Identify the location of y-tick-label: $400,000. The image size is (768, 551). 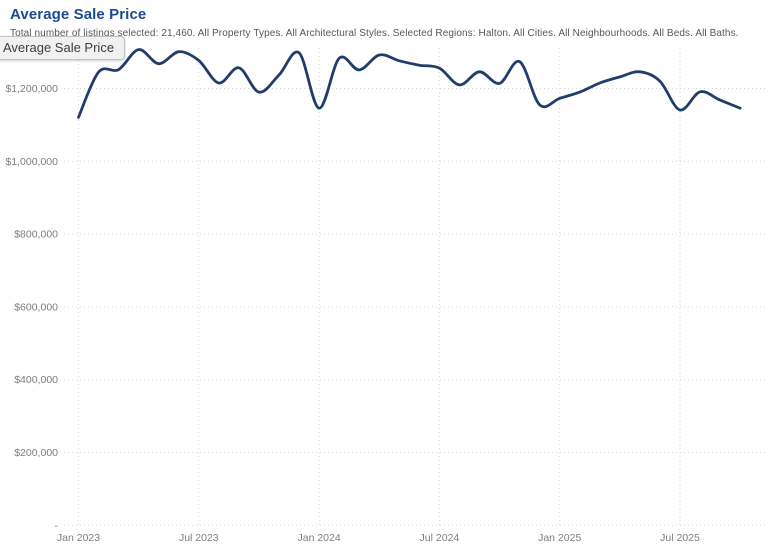
(36, 380).